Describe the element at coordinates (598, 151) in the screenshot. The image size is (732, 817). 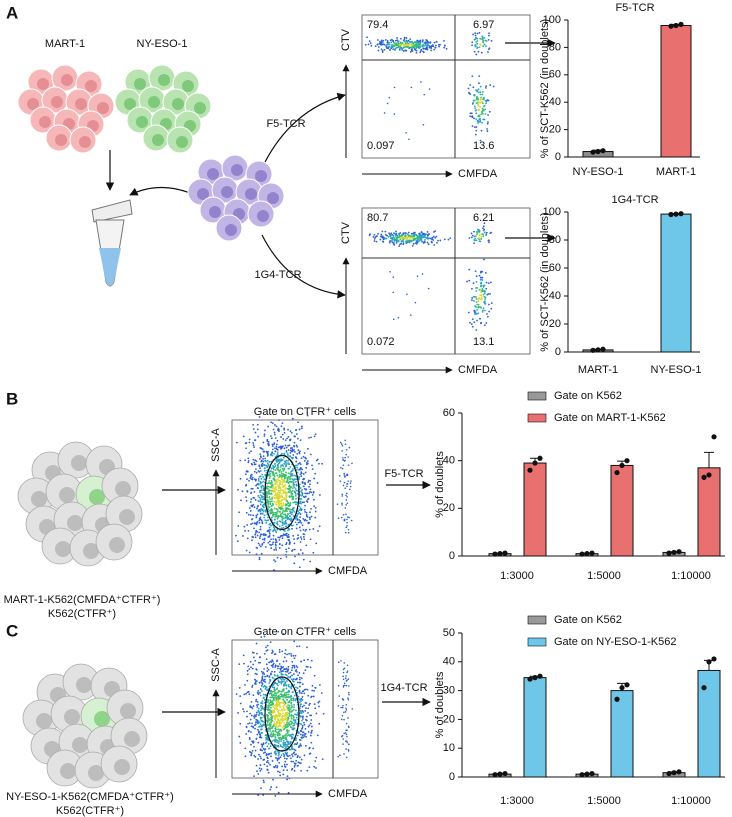
I see `data-point` at that location.